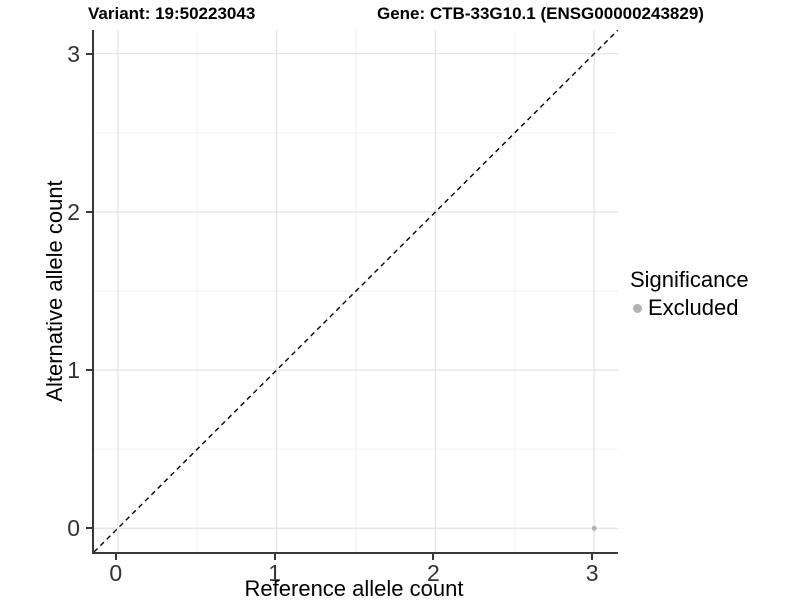  I want to click on legend-items: Excluded, so click(689, 308).